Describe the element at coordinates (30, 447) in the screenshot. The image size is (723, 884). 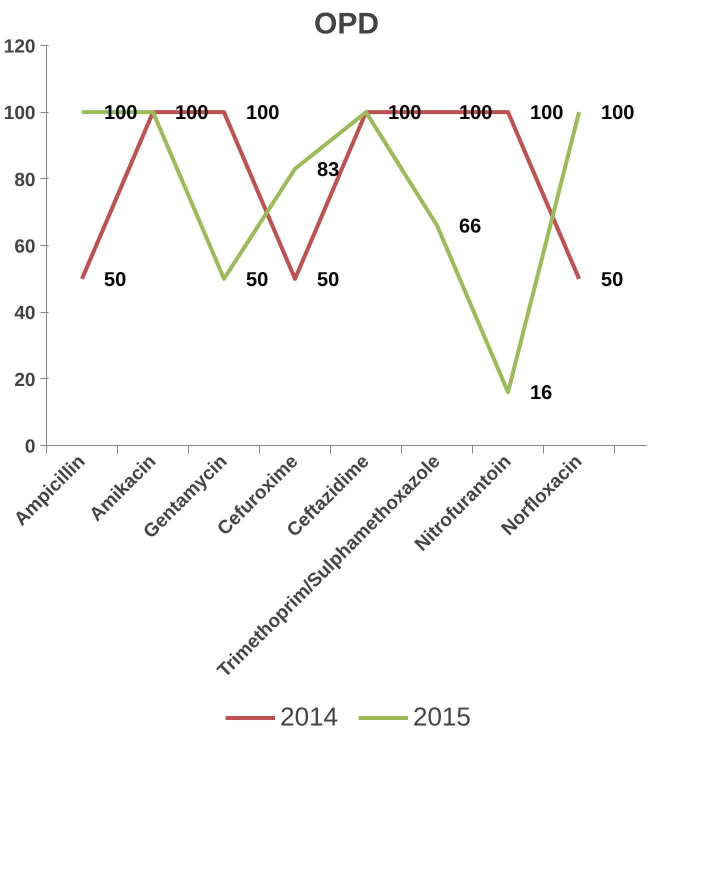
I see `y-tick-label: 0` at that location.